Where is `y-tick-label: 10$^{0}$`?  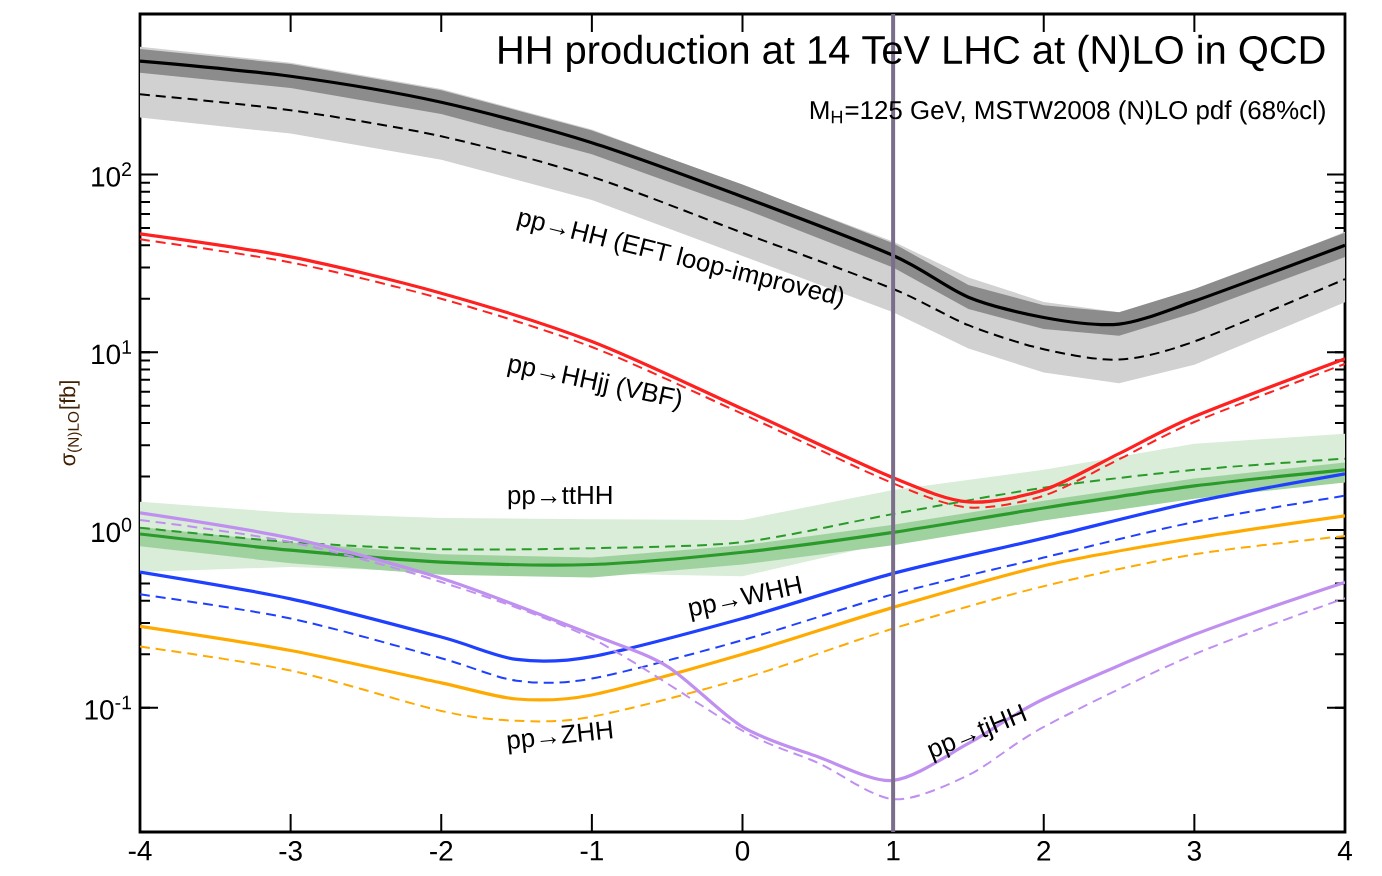
y-tick-label: 10$^{0}$ is located at coordinates (112, 530).